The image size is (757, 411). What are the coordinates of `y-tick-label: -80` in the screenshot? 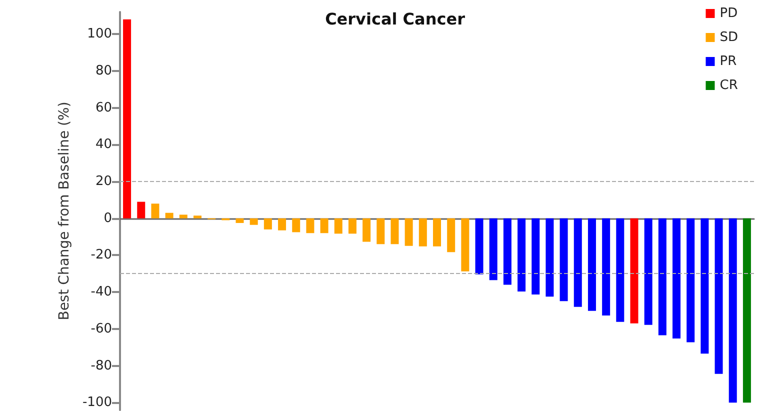 It's located at (101, 366).